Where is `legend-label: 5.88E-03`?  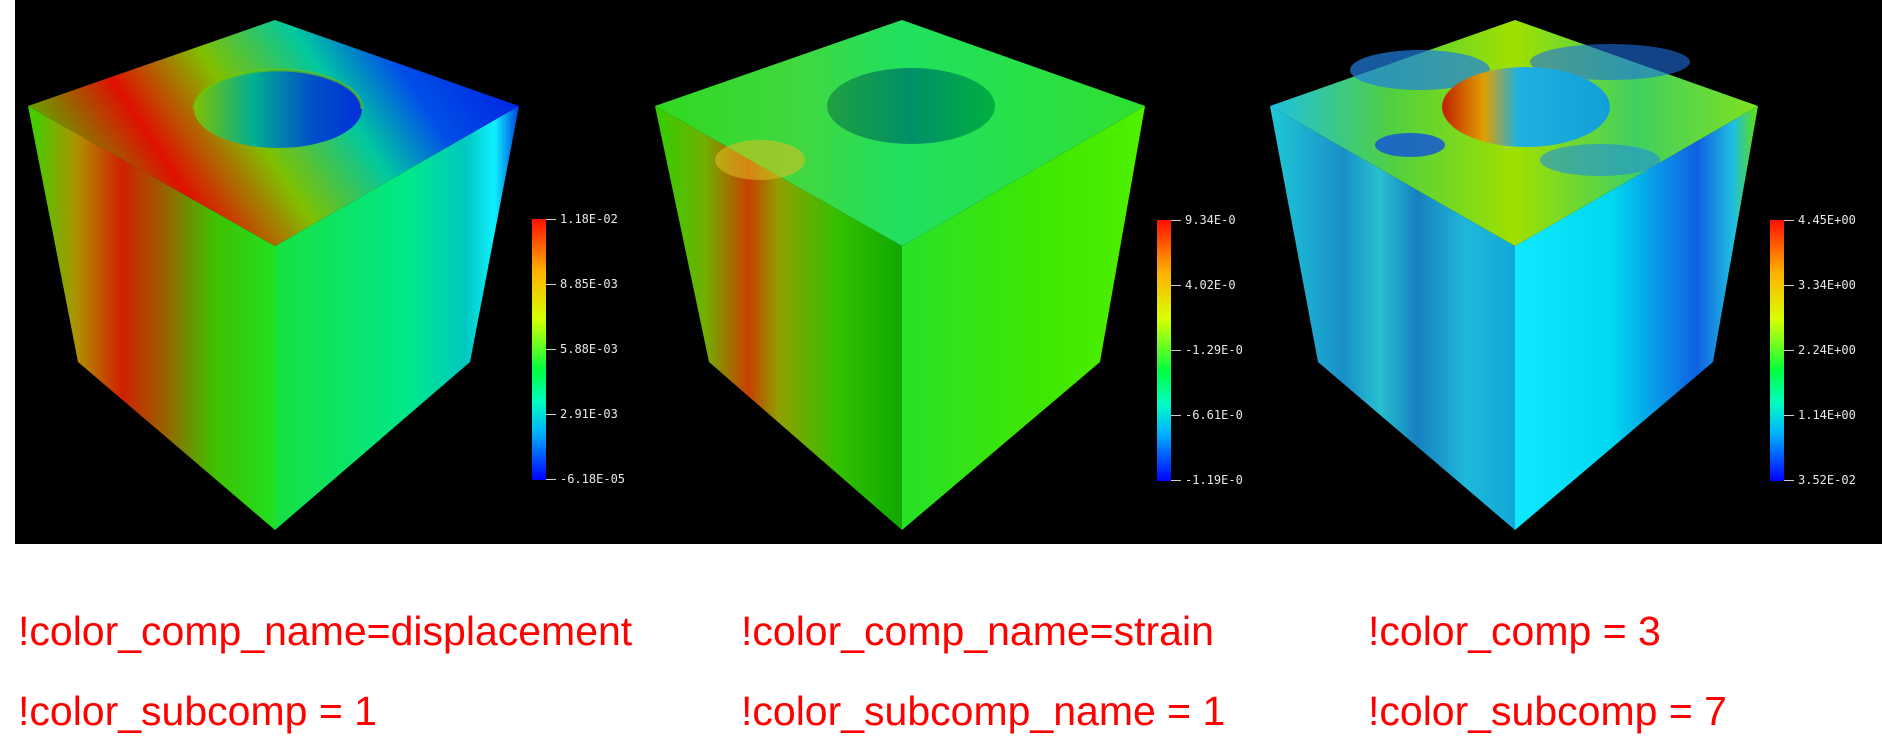 legend-label: 5.88E-03 is located at coordinates (589, 349).